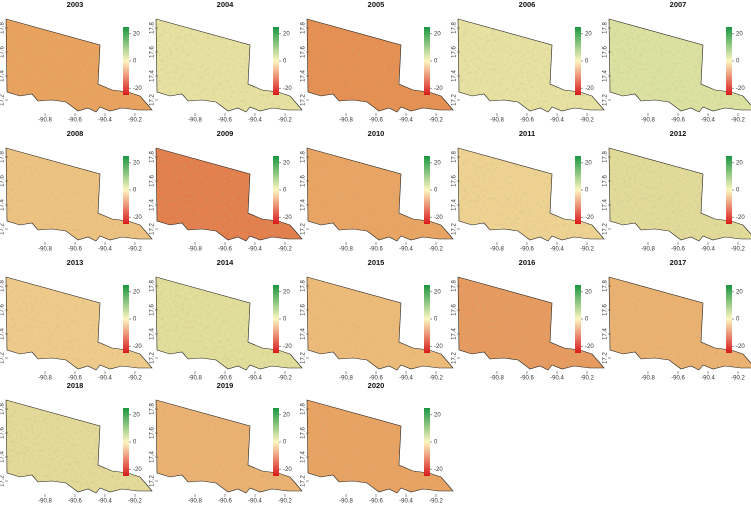 This screenshot has height=514, width=751. Describe the element at coordinates (225, 133) in the screenshot. I see `panel-title: 2009` at that location.